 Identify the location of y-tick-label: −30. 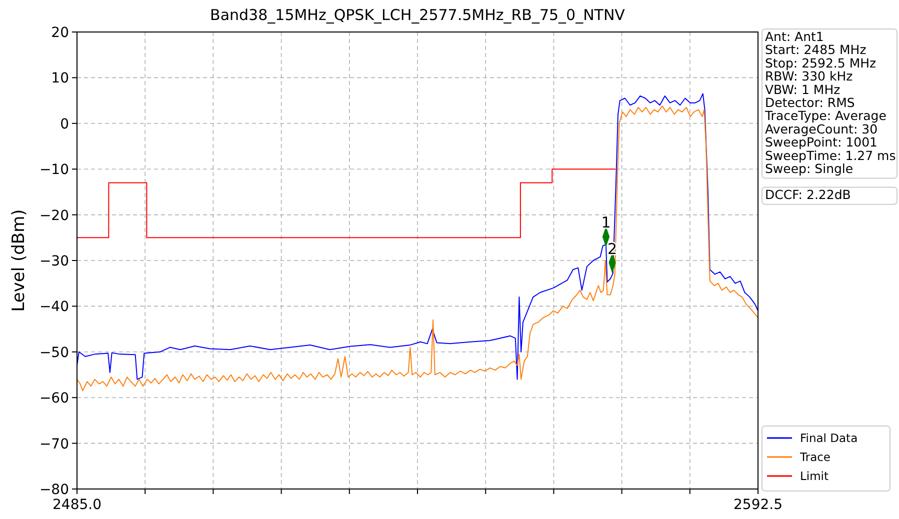
(54, 262).